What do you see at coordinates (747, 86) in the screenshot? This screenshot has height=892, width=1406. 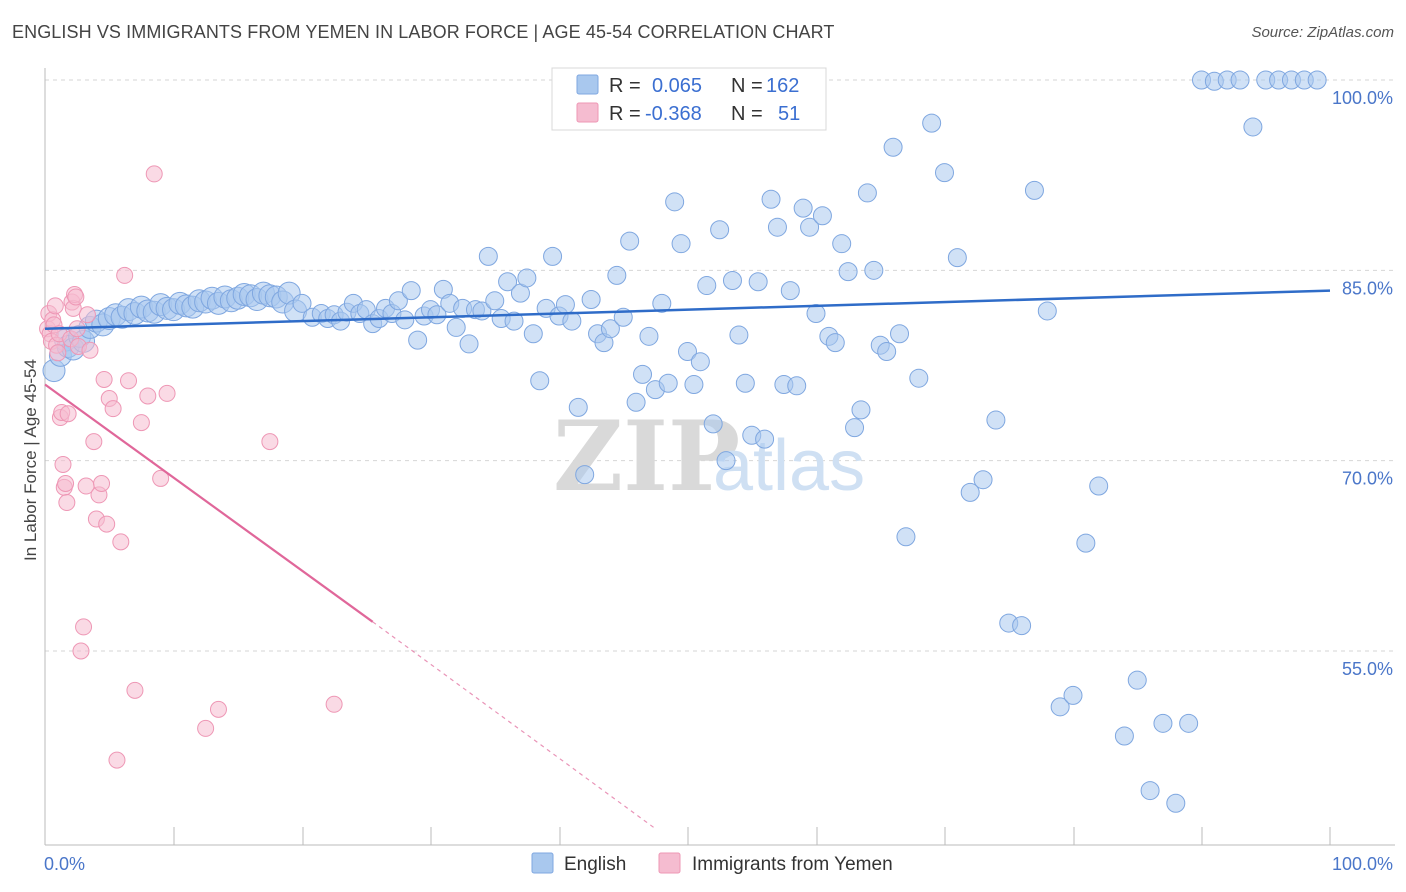 I see `legend-english-n-label: N =` at bounding box center [747, 86].